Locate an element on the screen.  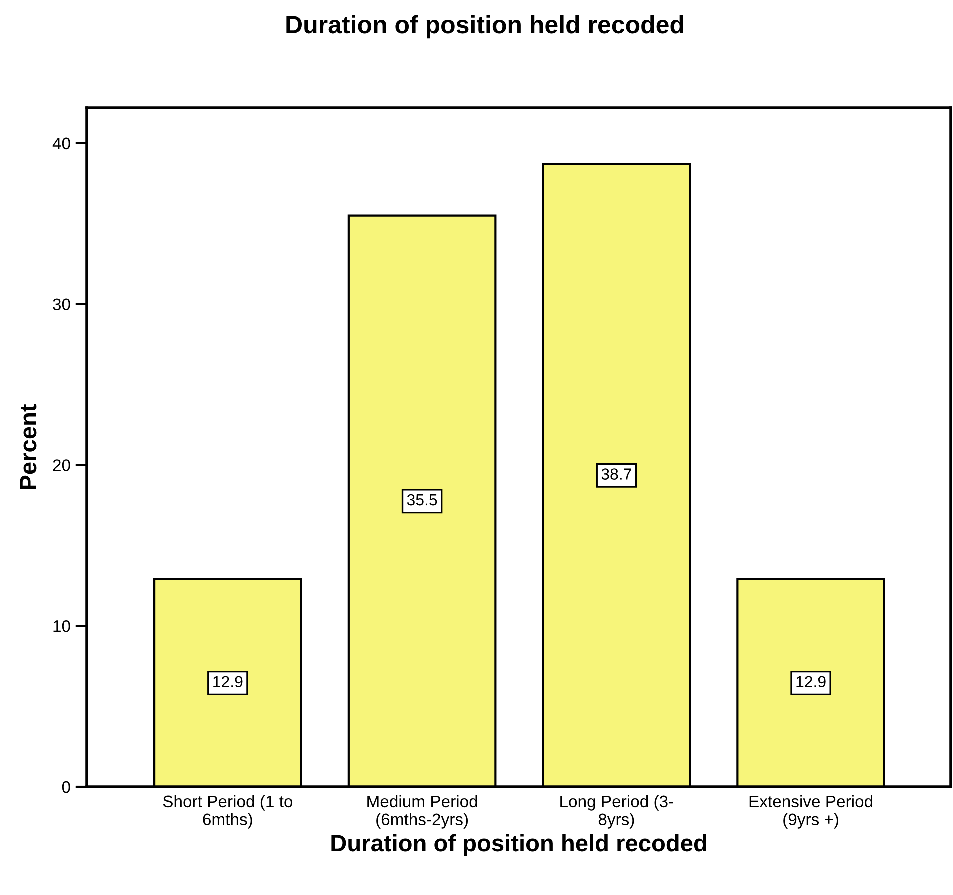
x-tick-label: Medium Period (6mths-2yrs) is located at coordinates (423, 812).